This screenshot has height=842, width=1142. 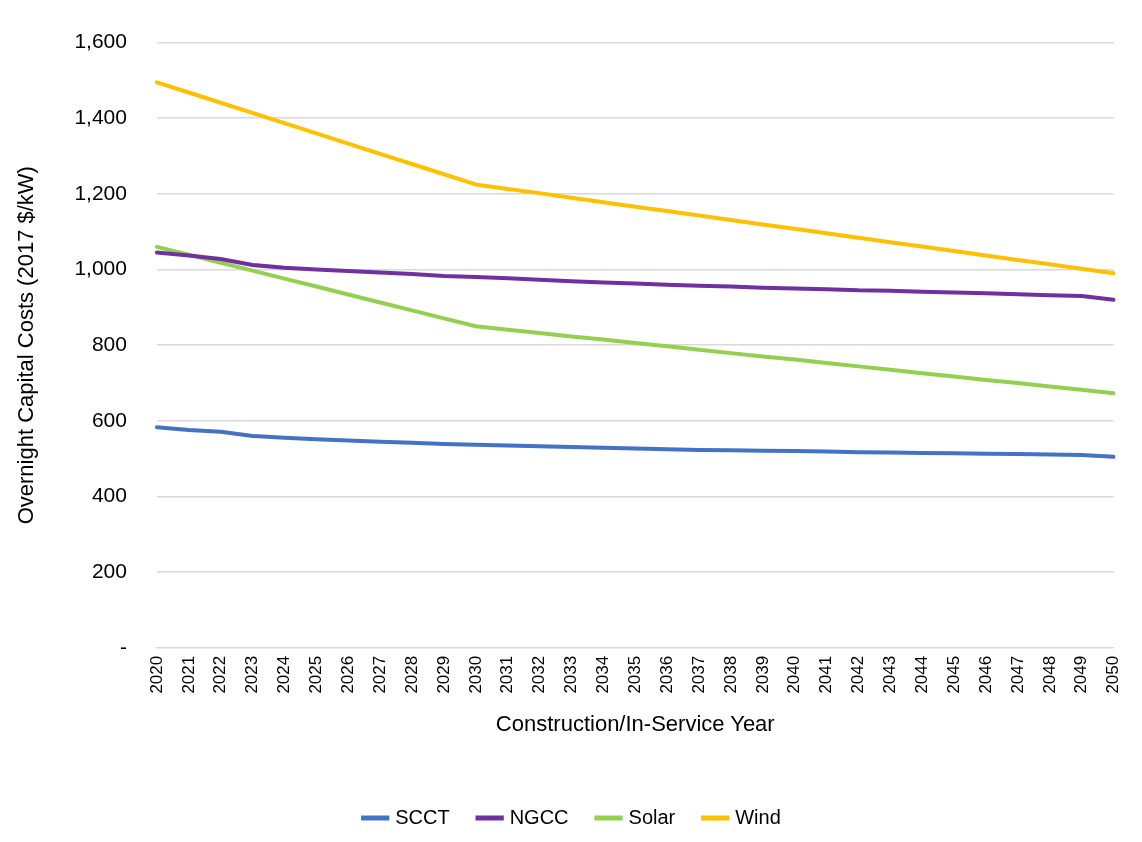 I want to click on legend-label: SCCT, so click(x=422, y=816).